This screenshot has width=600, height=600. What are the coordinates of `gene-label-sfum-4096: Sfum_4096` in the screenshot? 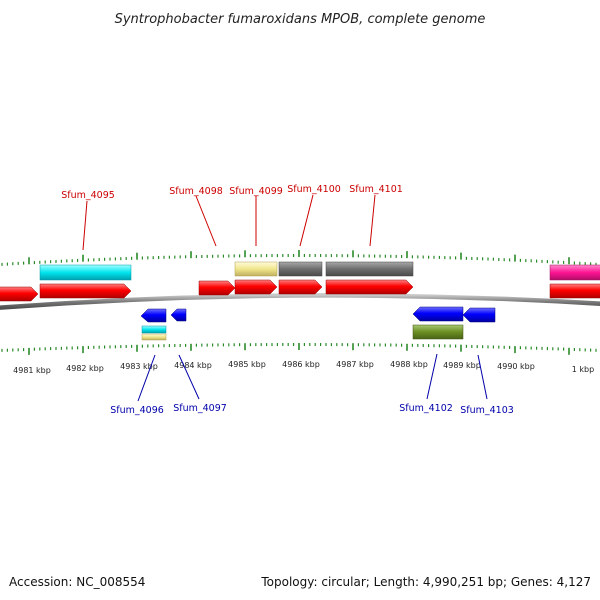 It's located at (137, 410).